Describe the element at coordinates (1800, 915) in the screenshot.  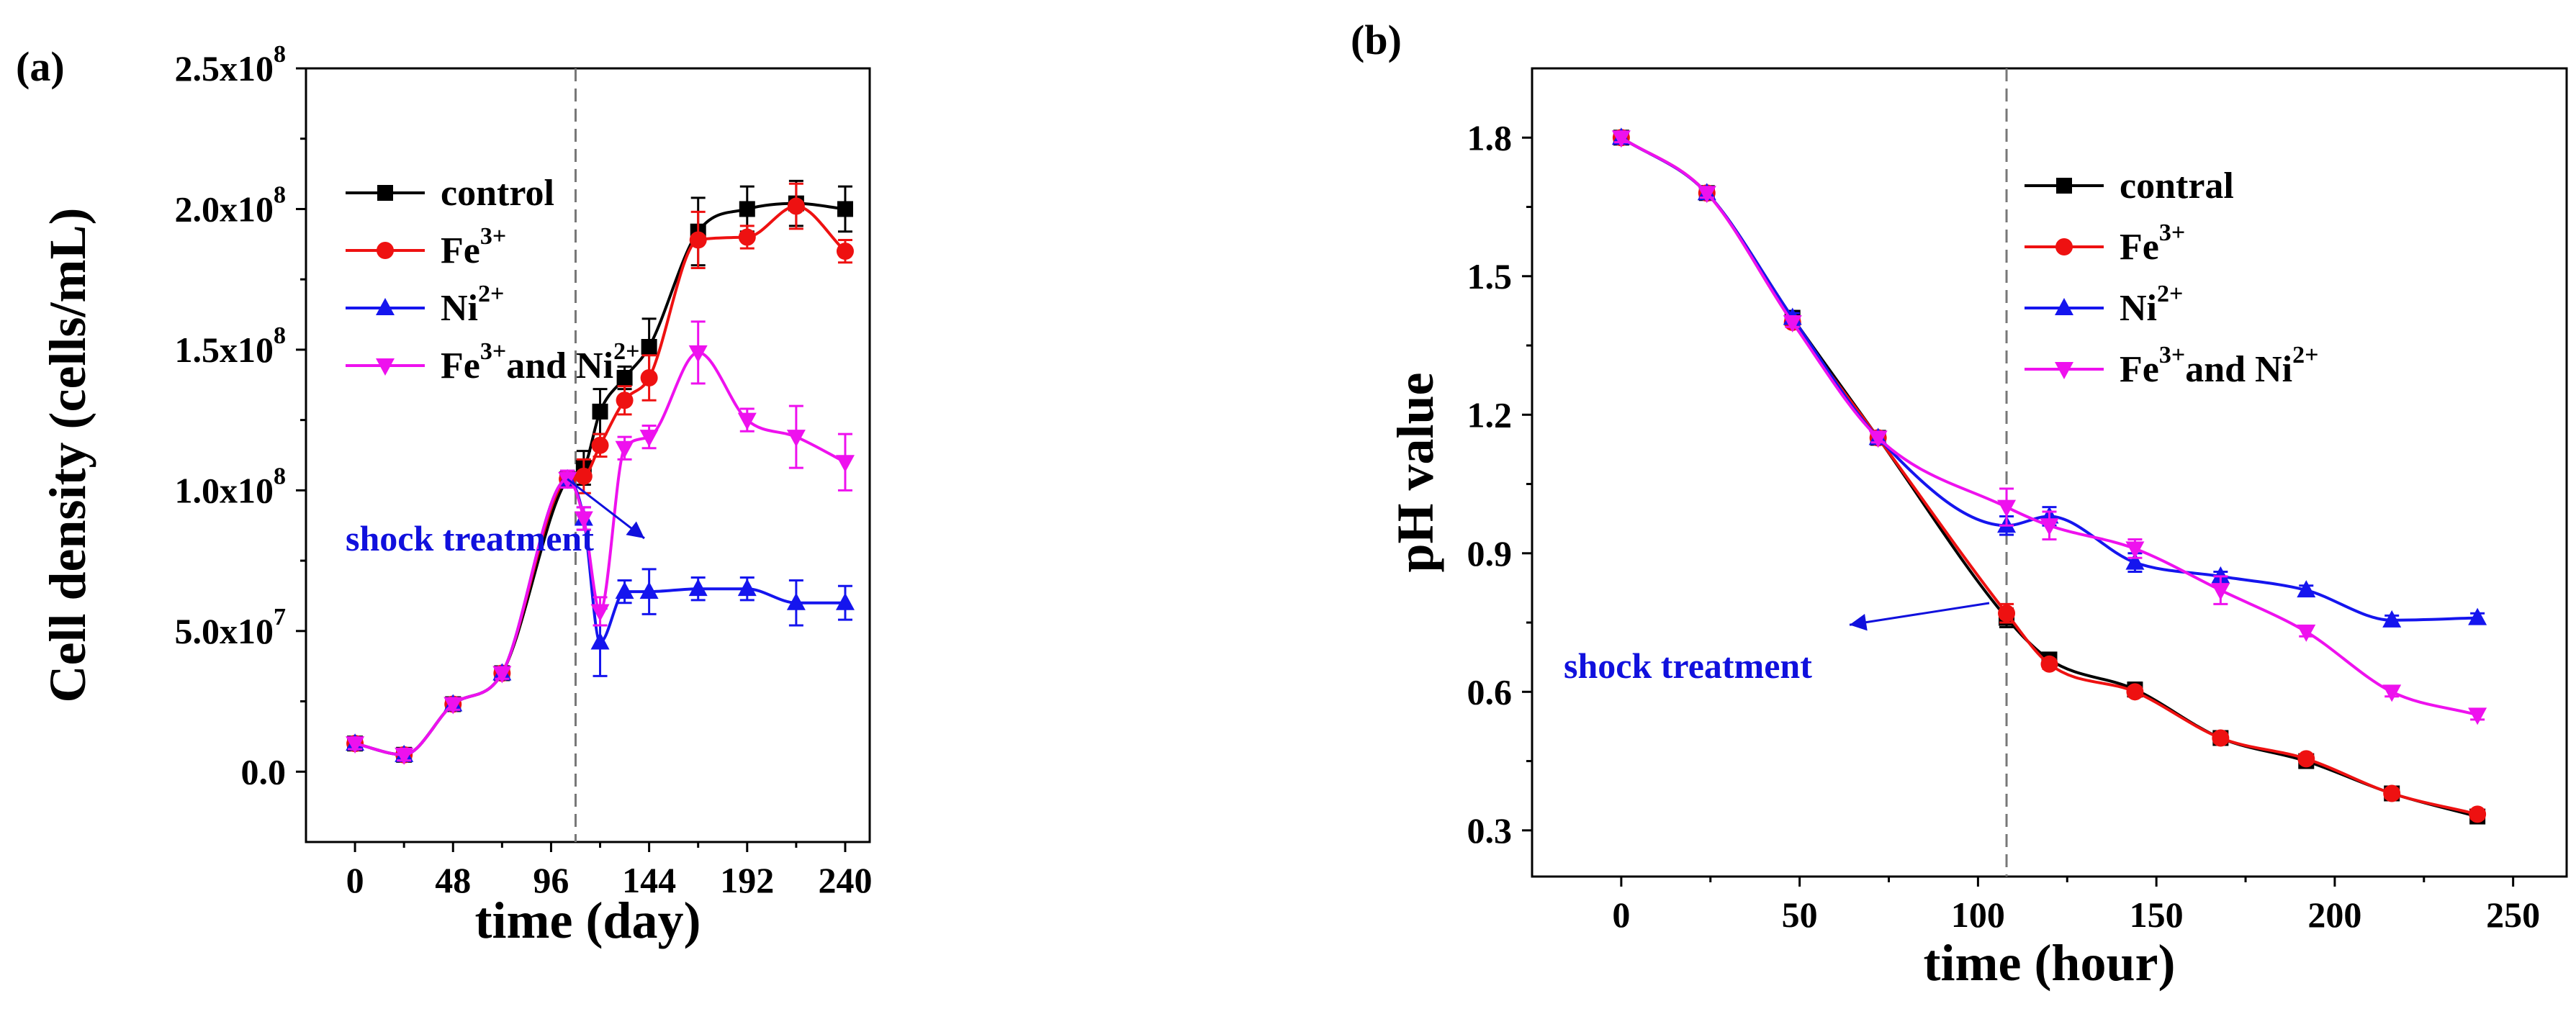
I see `x-tick-label: 50` at that location.